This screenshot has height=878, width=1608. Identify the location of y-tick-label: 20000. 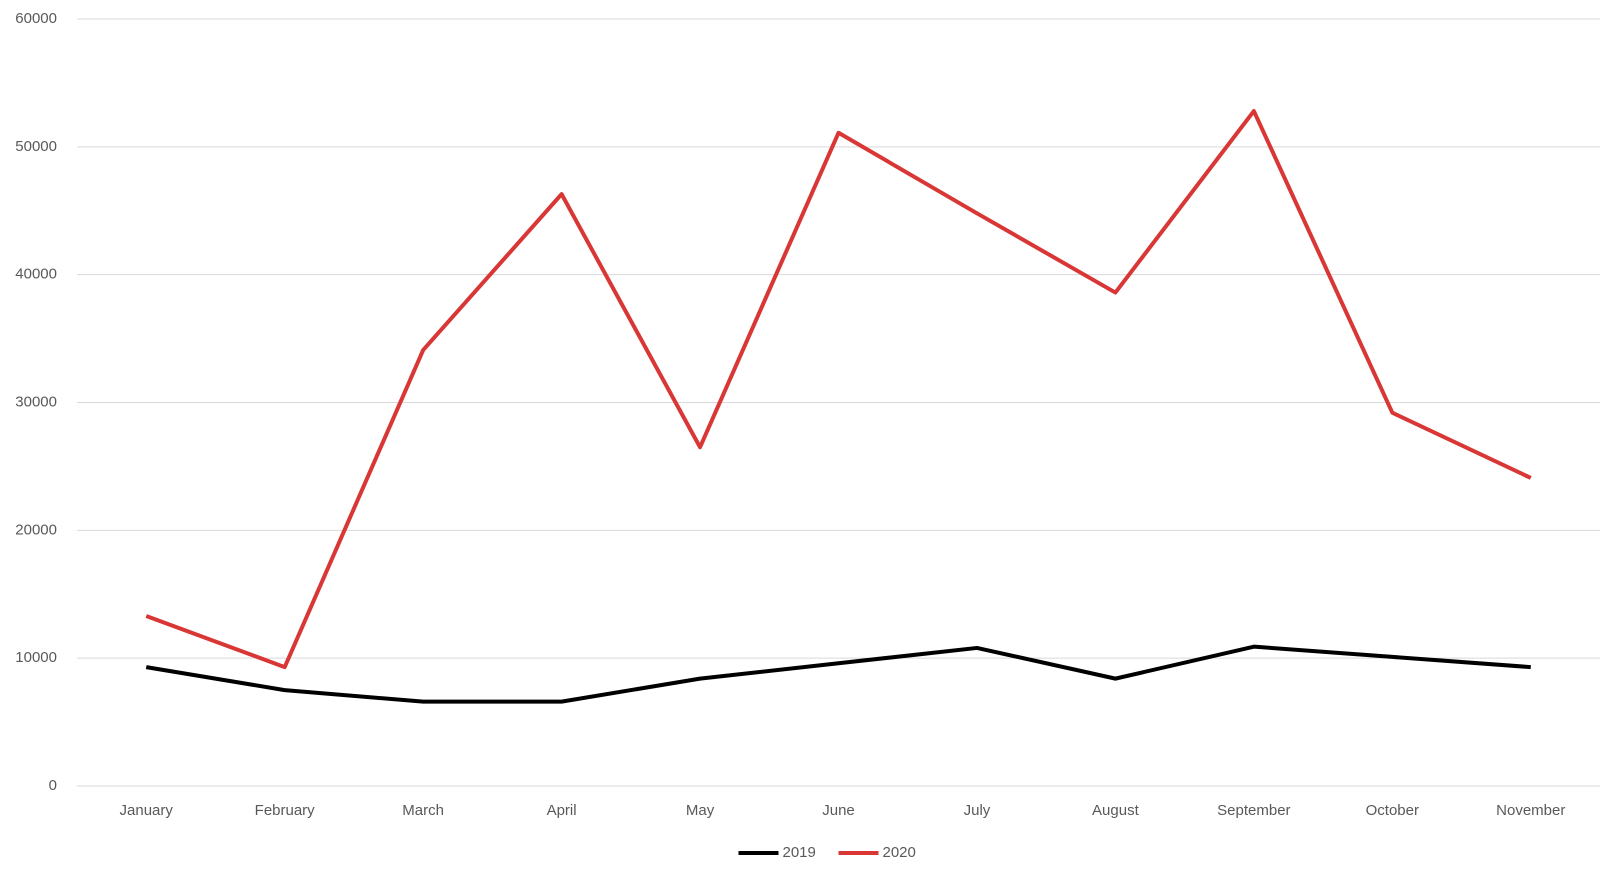
(36, 529).